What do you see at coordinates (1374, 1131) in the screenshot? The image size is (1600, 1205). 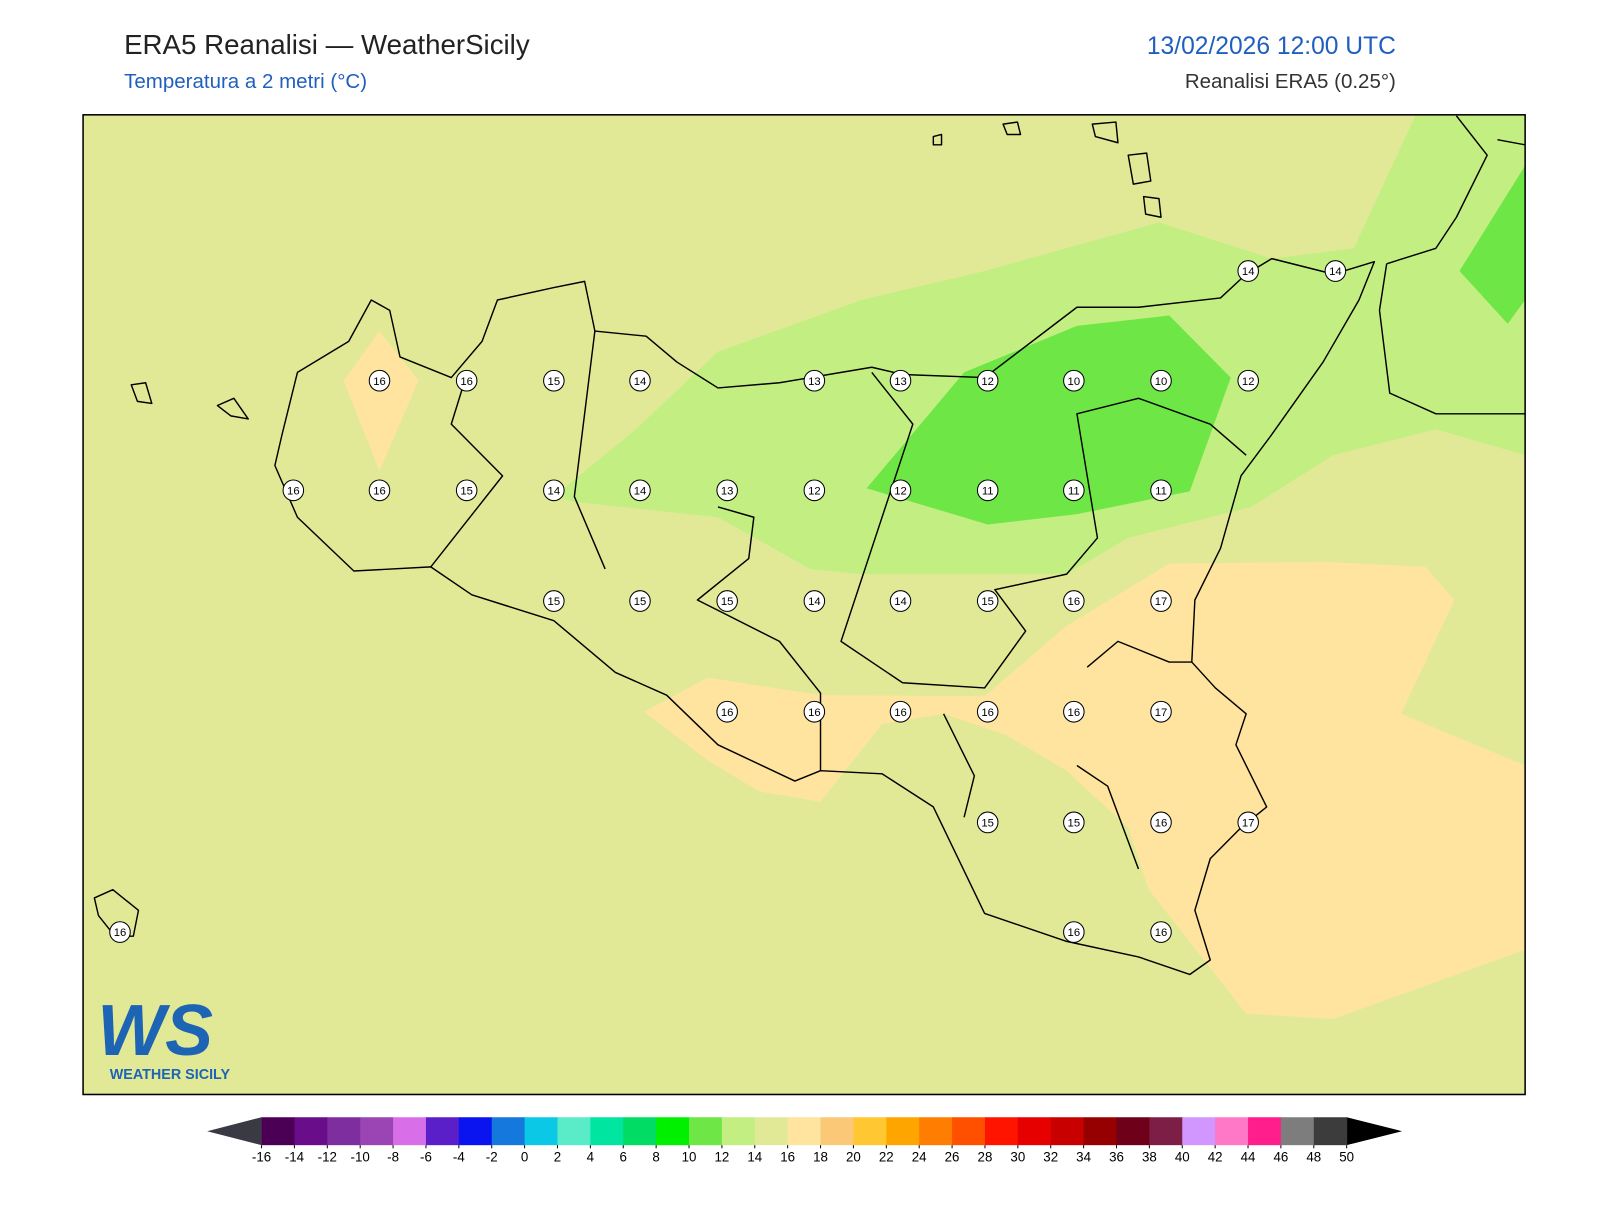 I see `colorbar-over` at bounding box center [1374, 1131].